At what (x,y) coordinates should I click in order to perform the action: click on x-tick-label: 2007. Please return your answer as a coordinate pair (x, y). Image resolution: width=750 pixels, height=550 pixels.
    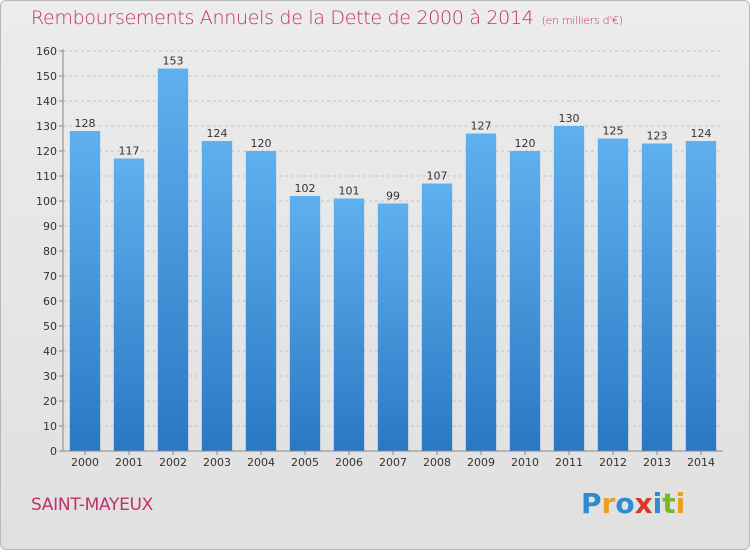
    Looking at the image, I should click on (393, 462).